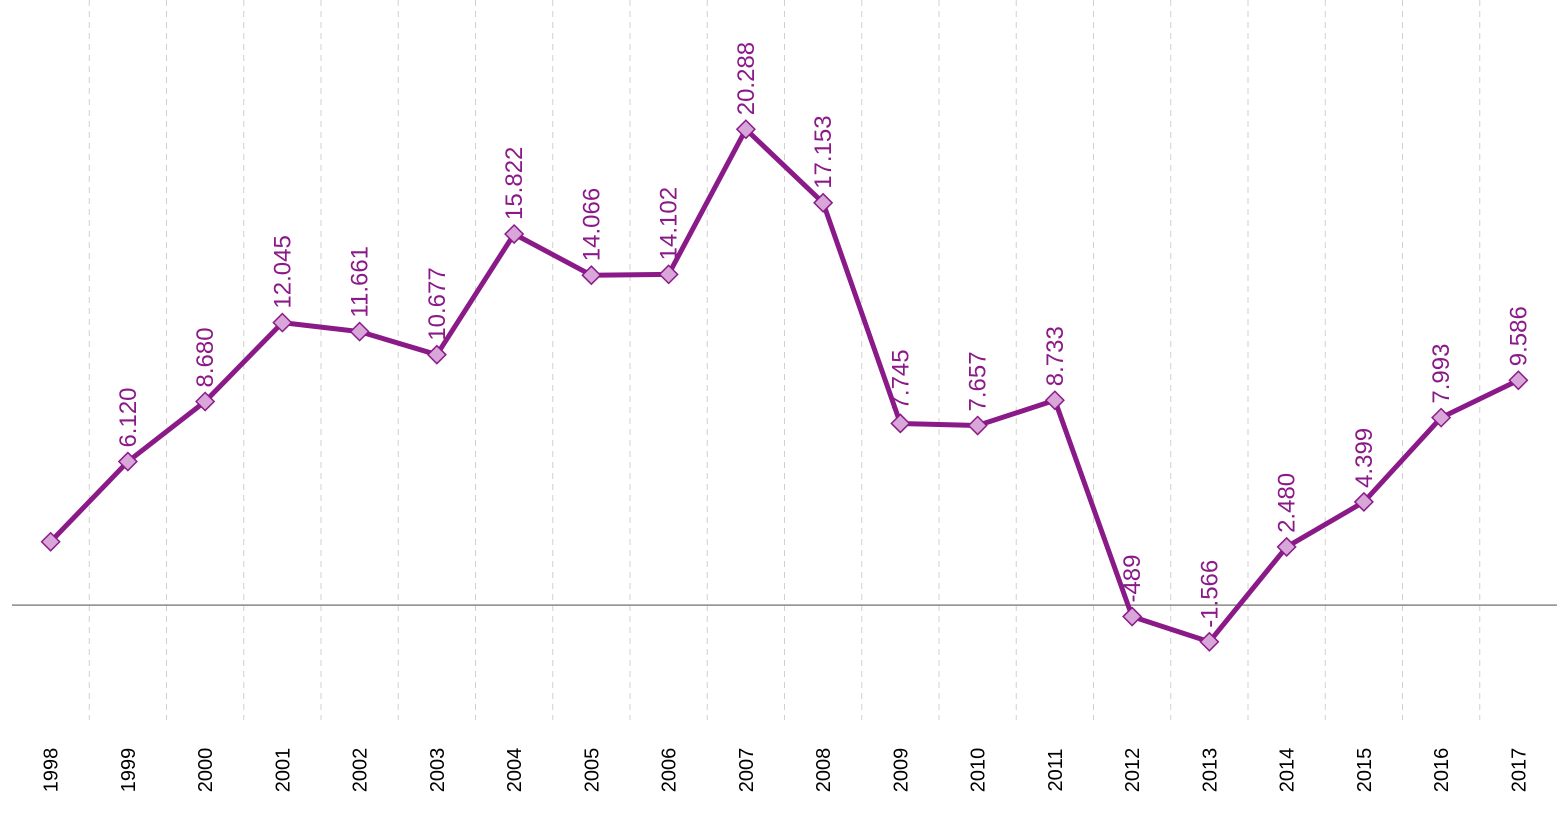  Describe the element at coordinates (1055, 356) in the screenshot. I see `value-label: 8.733` at that location.